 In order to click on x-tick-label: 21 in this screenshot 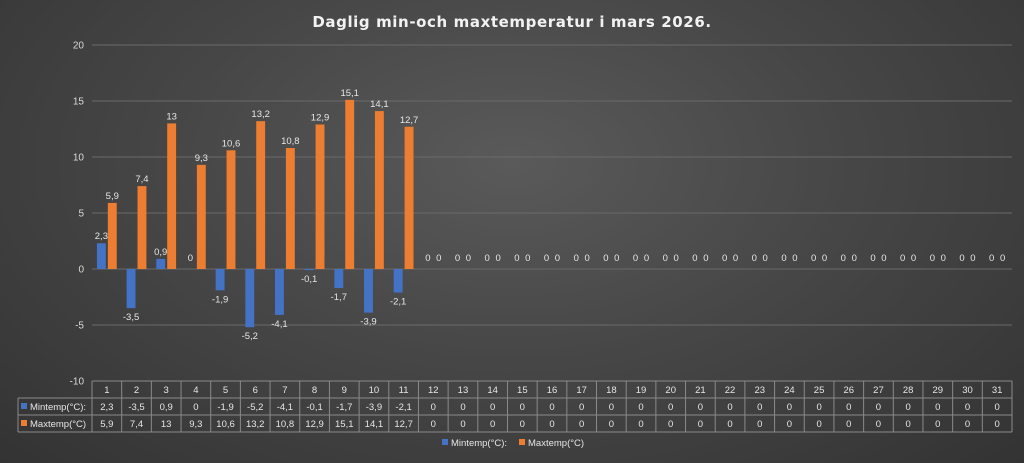, I will do `click(700, 390)`.